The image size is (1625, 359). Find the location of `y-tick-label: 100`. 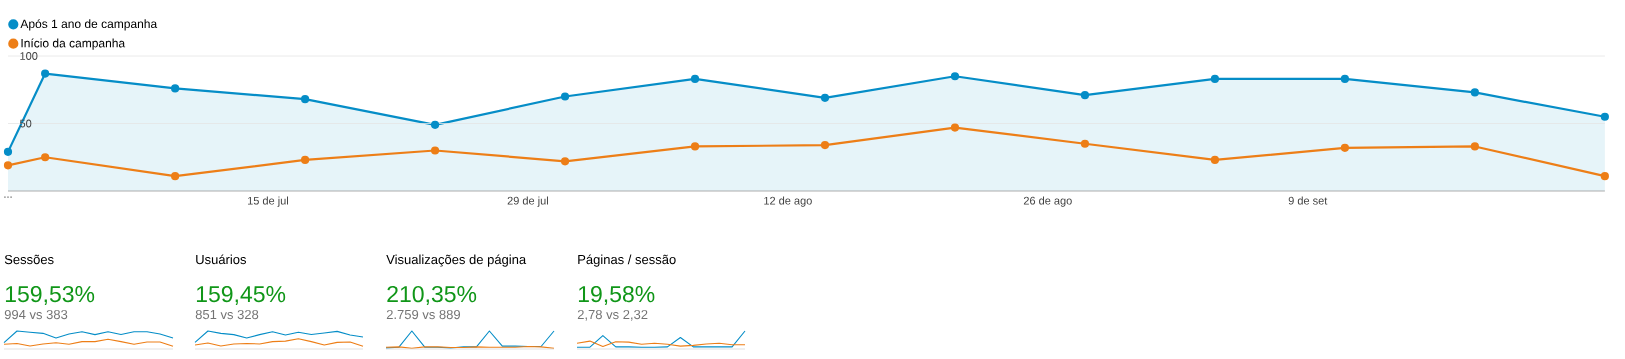

y-tick-label: 100 is located at coordinates (29, 56).